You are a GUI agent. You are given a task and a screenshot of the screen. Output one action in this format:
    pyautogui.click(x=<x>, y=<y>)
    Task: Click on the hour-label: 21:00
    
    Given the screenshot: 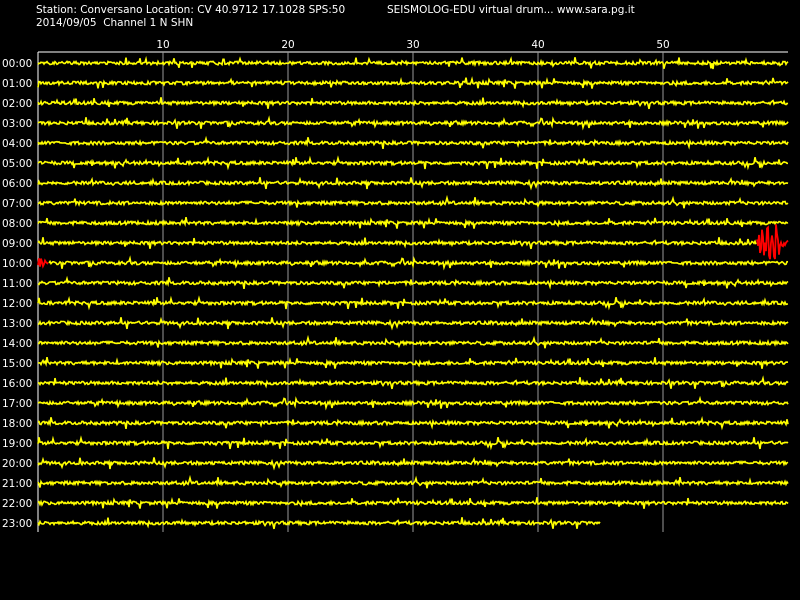 What is the action you would take?
    pyautogui.click(x=17, y=484)
    